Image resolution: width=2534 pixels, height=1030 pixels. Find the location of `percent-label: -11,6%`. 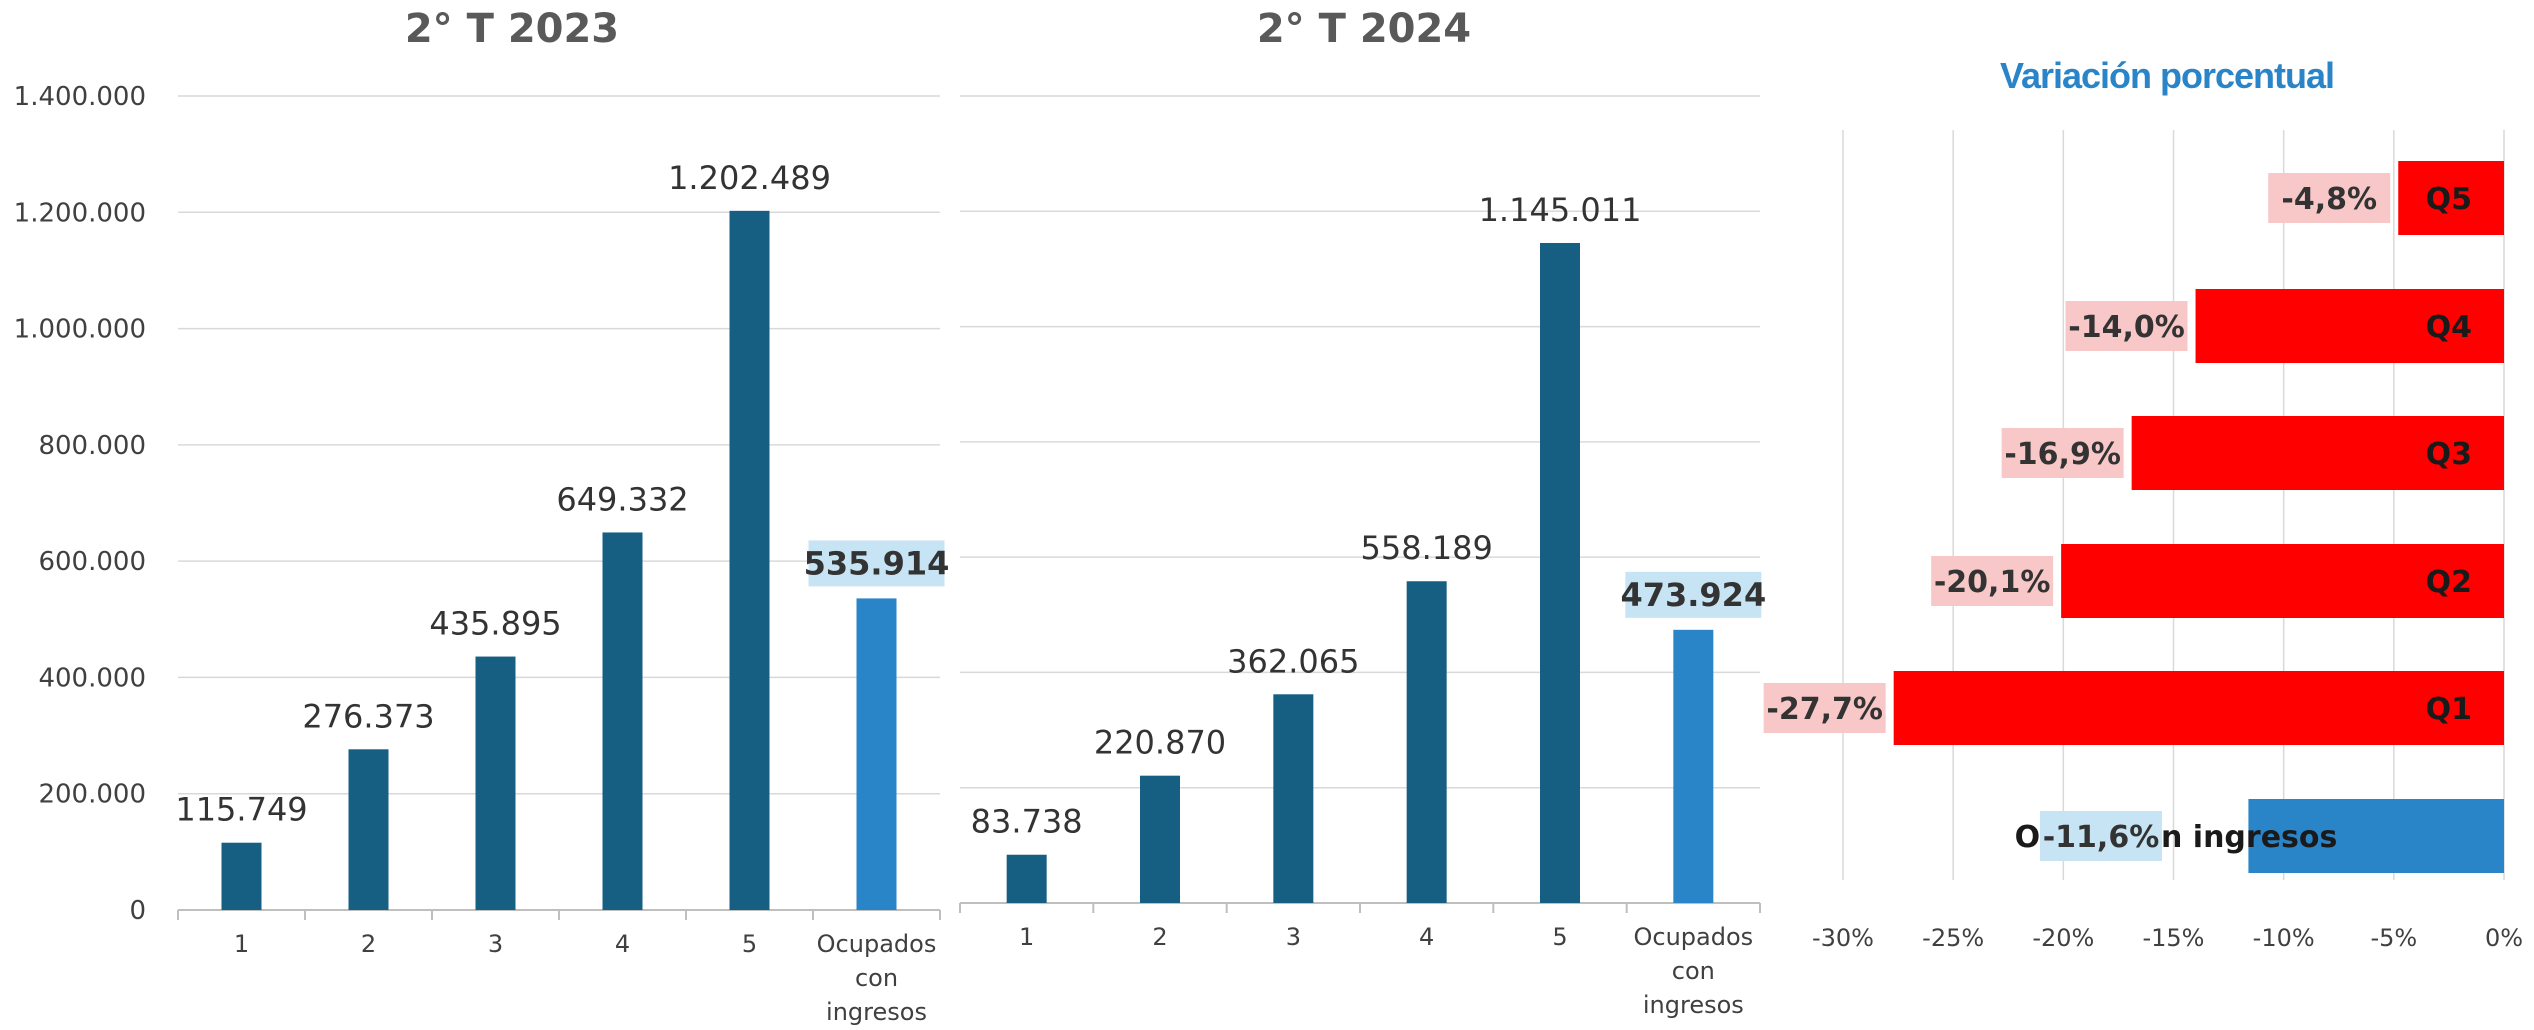

percent-label: -11,6% is located at coordinates (2101, 837).